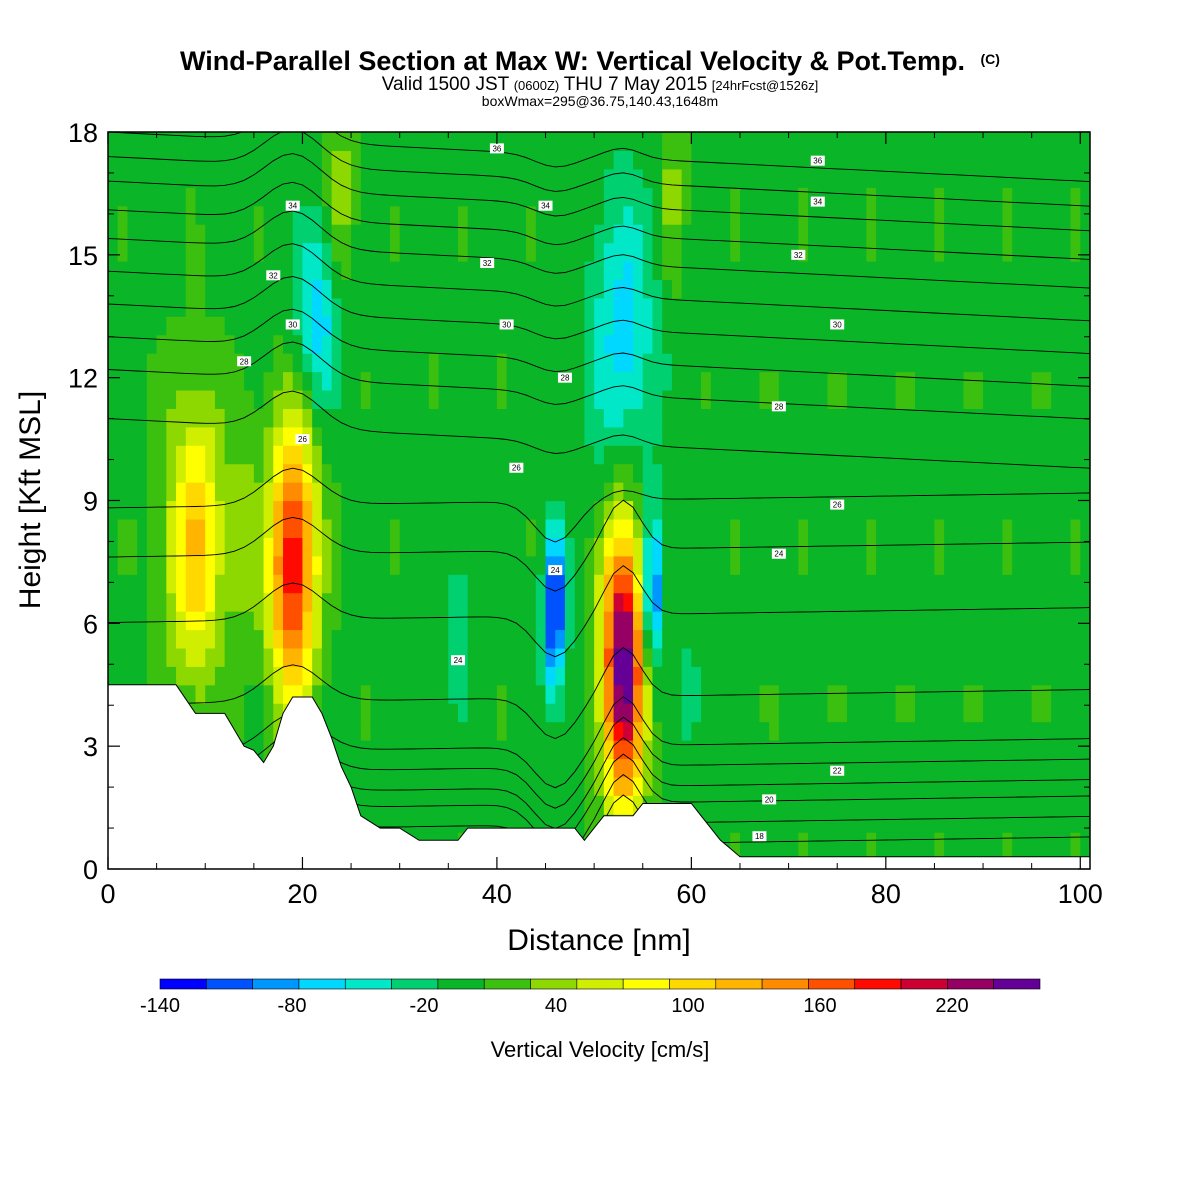 Image resolution: width=1200 pixels, height=1200 pixels. Describe the element at coordinates (292, 1006) in the screenshot. I see `colorbar-tick-label: -80` at that location.